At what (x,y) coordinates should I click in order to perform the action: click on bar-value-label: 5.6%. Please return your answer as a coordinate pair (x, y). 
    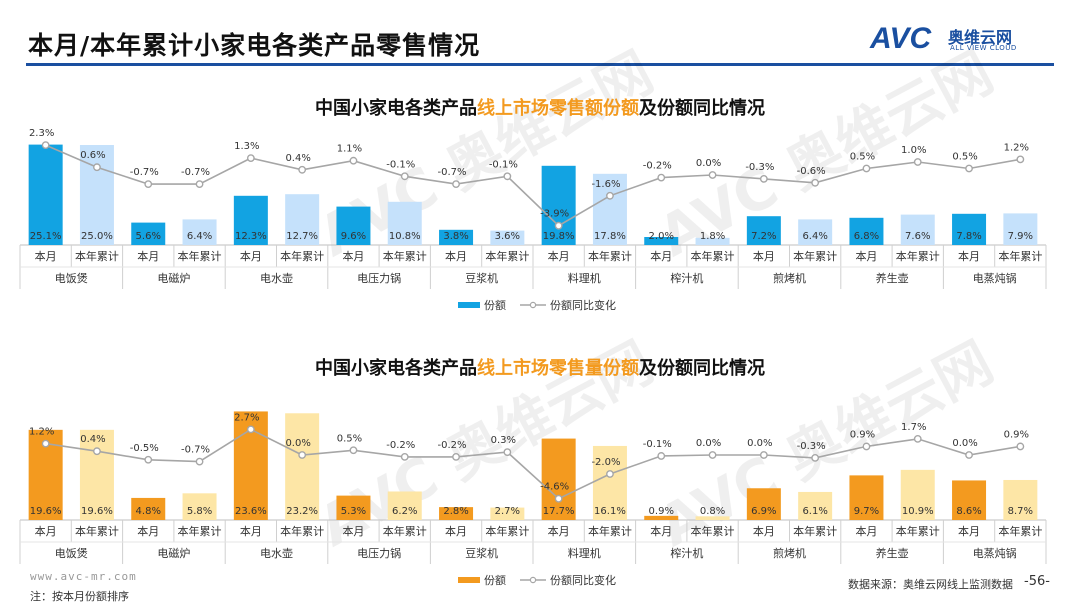
    Looking at the image, I should click on (148, 236).